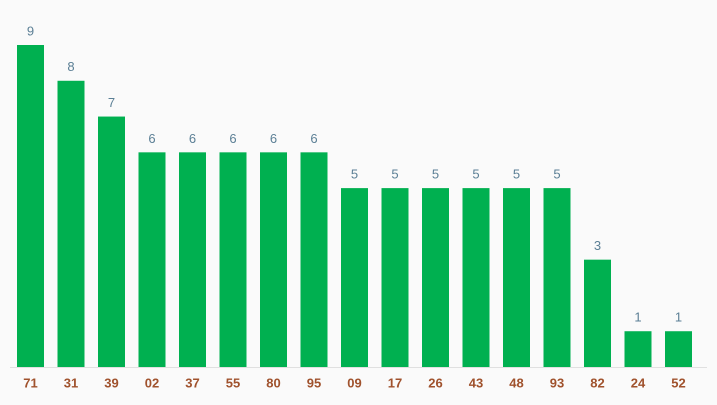 The image size is (717, 405). I want to click on x-tick-label: 24, so click(638, 382).